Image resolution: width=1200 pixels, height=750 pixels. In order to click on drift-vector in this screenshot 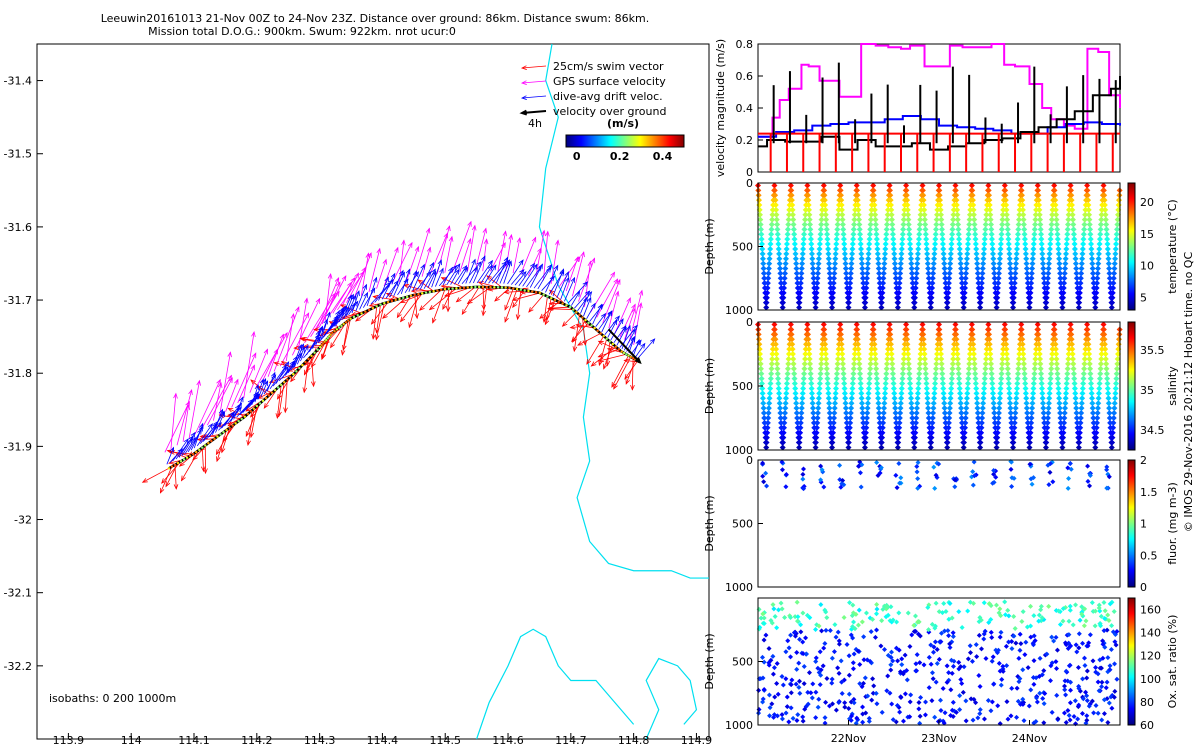, I will do `click(640, 350)`.